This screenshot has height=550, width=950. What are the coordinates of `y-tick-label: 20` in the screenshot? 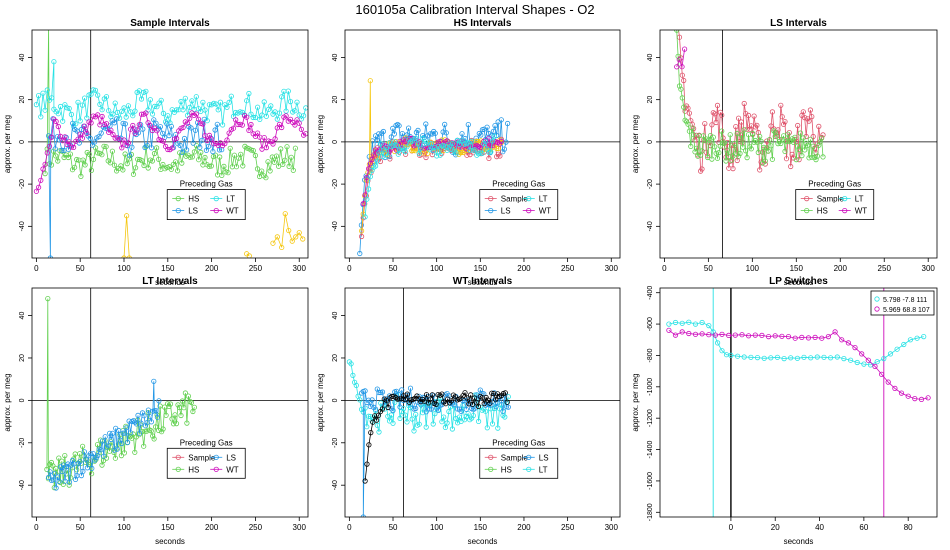 It's located at (335, 100).